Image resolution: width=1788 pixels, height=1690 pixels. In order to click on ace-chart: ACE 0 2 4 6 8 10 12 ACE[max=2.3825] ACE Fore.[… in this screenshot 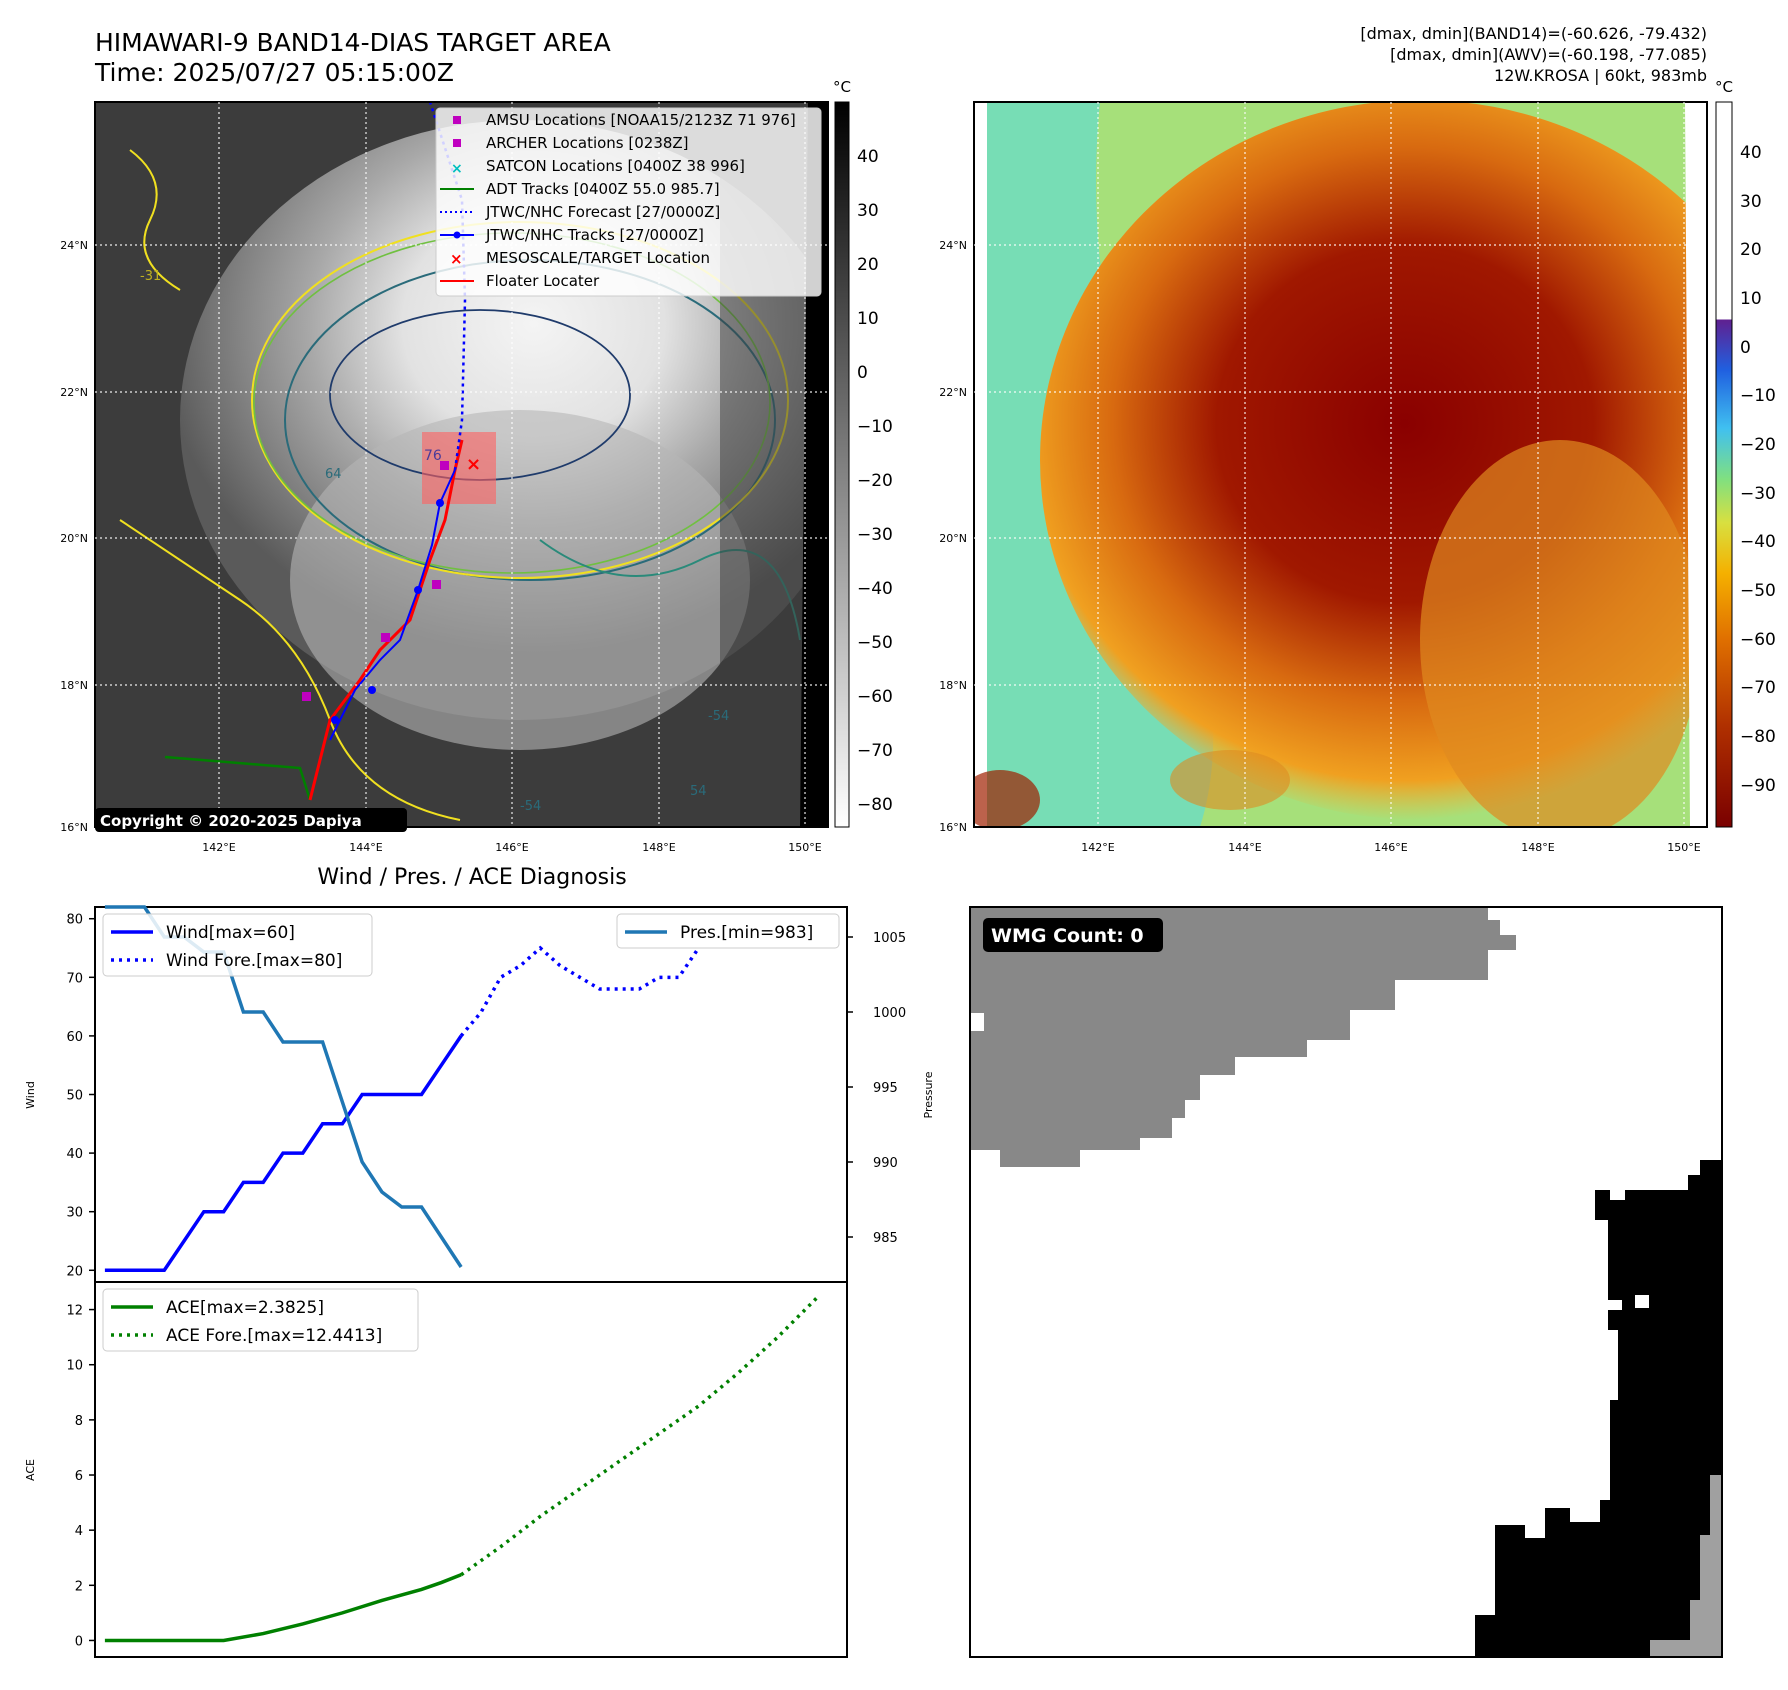, I will do `click(436, 1469)`.